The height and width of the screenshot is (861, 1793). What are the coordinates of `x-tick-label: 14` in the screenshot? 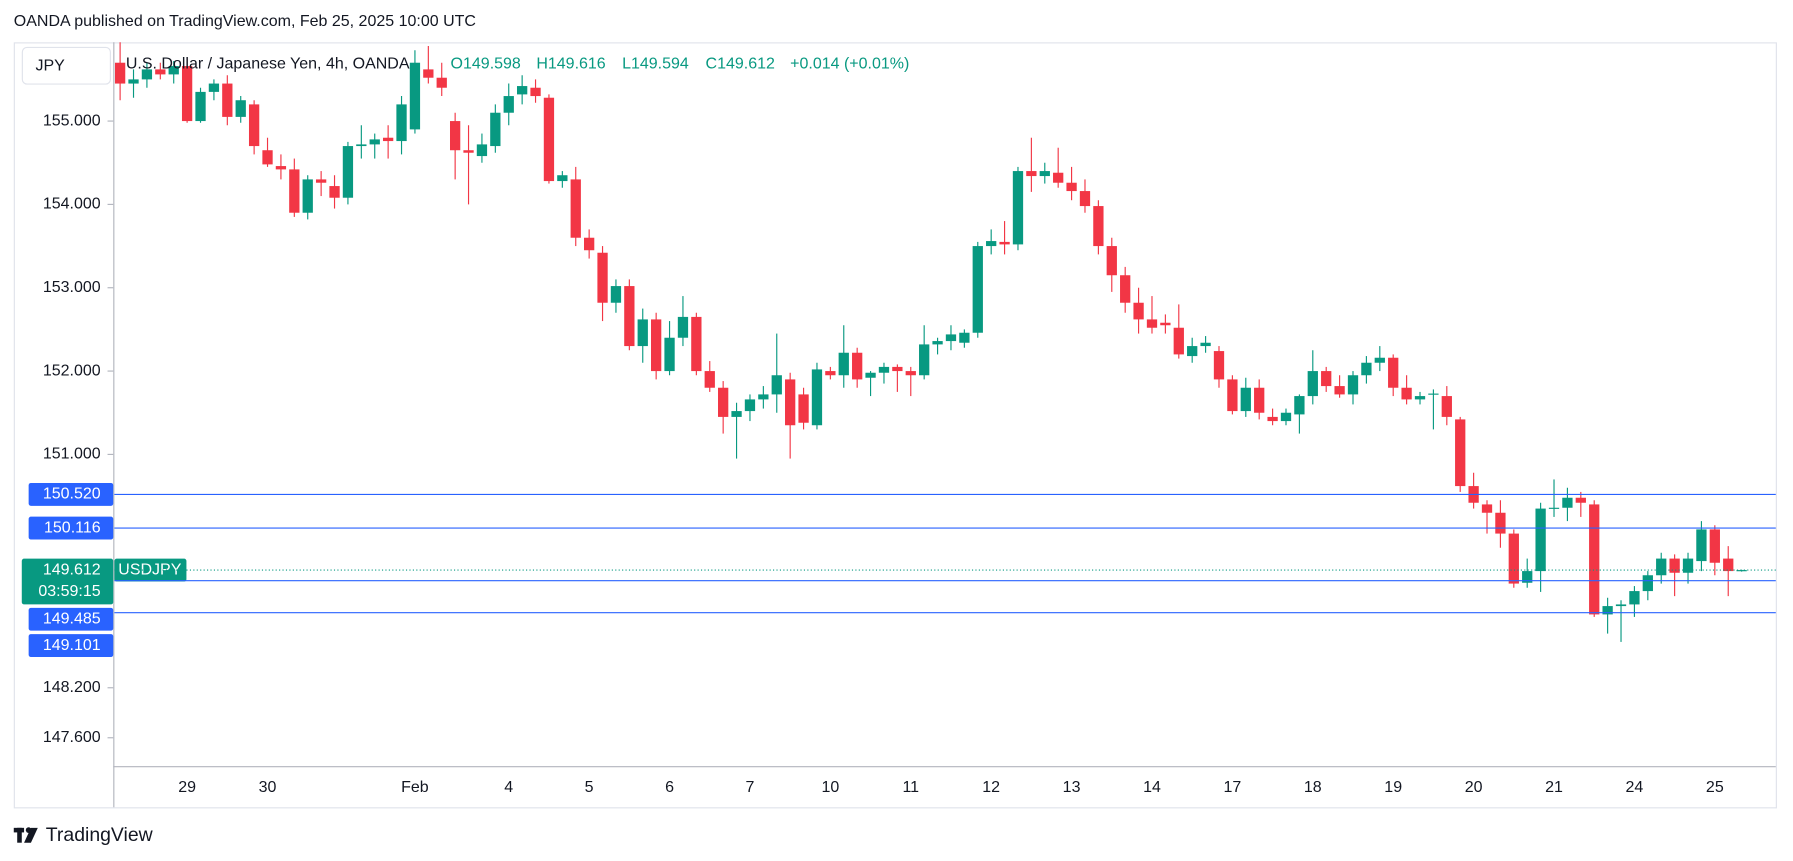 It's located at (1152, 787).